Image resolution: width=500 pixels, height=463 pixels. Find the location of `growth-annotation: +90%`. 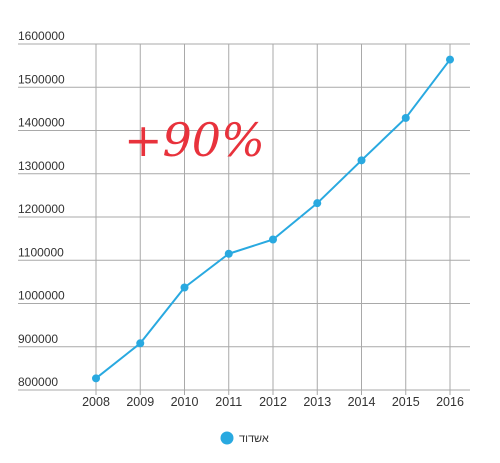

growth-annotation: +90% is located at coordinates (194, 140).